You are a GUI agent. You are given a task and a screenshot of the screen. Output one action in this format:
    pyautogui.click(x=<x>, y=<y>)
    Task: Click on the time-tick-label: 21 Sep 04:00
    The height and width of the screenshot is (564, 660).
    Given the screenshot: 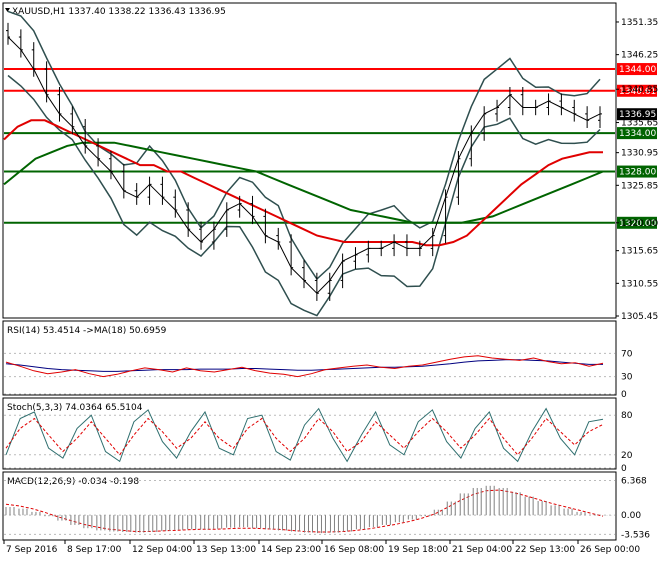 What is the action you would take?
    pyautogui.click(x=482, y=550)
    